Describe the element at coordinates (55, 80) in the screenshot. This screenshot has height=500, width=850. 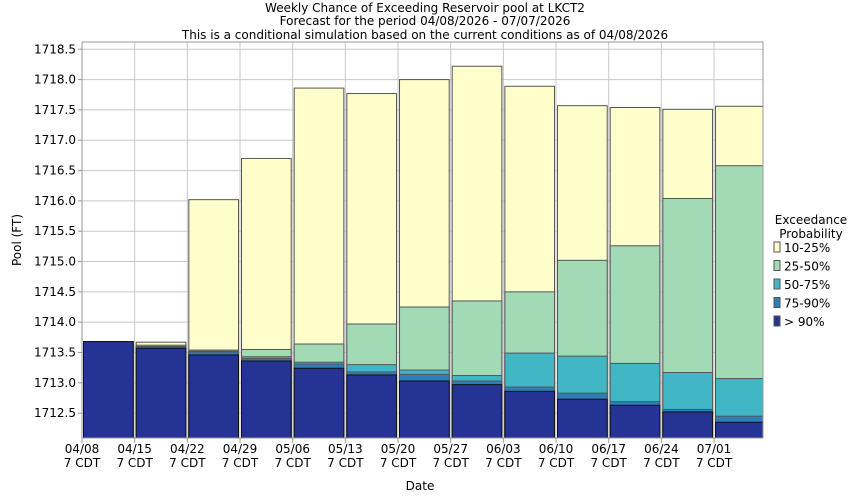
I see `y-tick-label: 1718.0` at that location.